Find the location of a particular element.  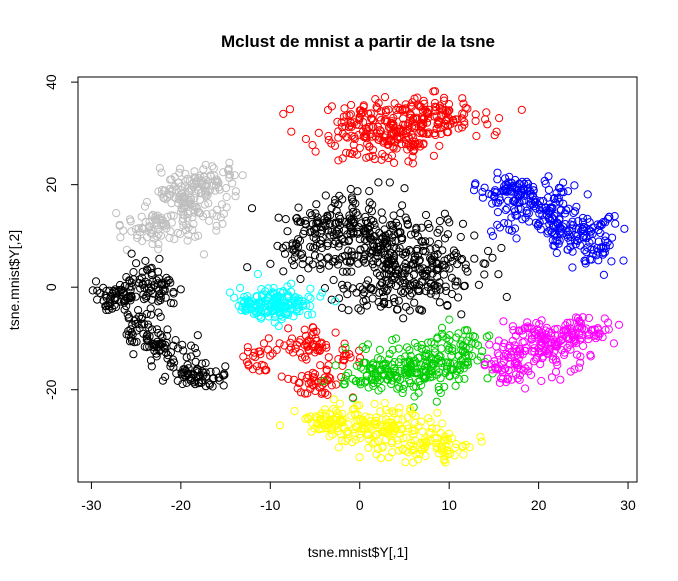

cluster-cyan is located at coordinates (282, 300).